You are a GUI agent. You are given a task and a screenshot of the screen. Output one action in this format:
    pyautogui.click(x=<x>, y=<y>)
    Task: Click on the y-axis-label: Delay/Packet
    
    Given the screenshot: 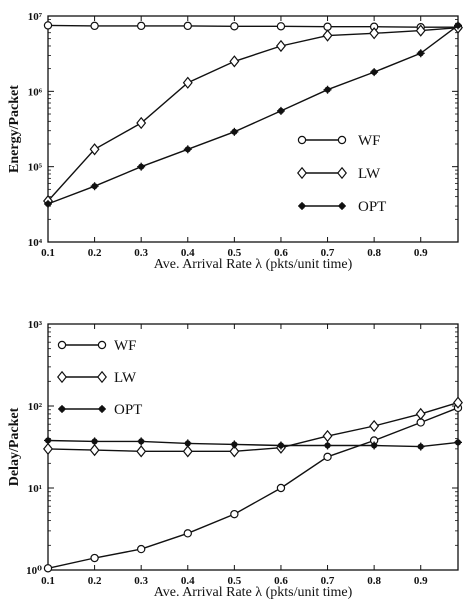 What is the action you would take?
    pyautogui.click(x=14, y=446)
    